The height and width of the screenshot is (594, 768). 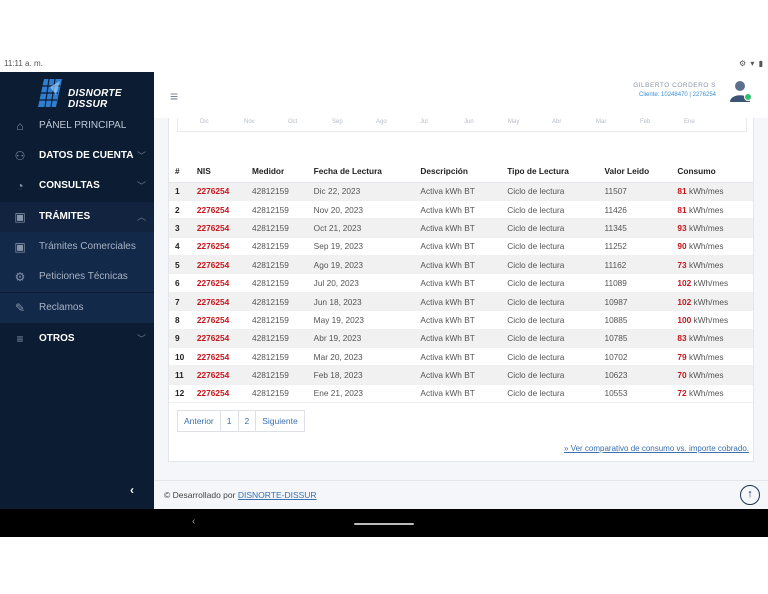 I want to click on system-nav-bar: ‹, so click(x=384, y=523).